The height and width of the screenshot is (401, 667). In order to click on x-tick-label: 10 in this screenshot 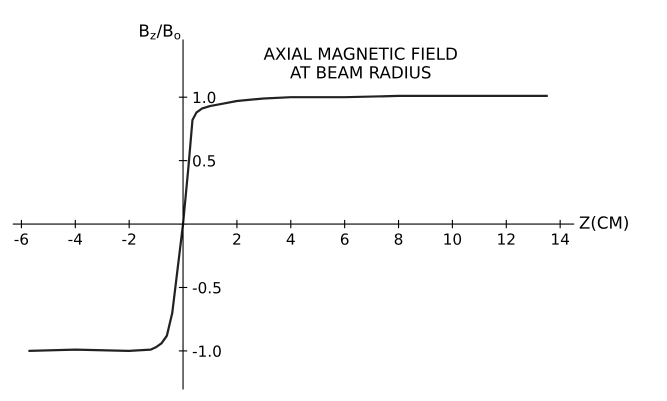, I will do `click(453, 239)`.